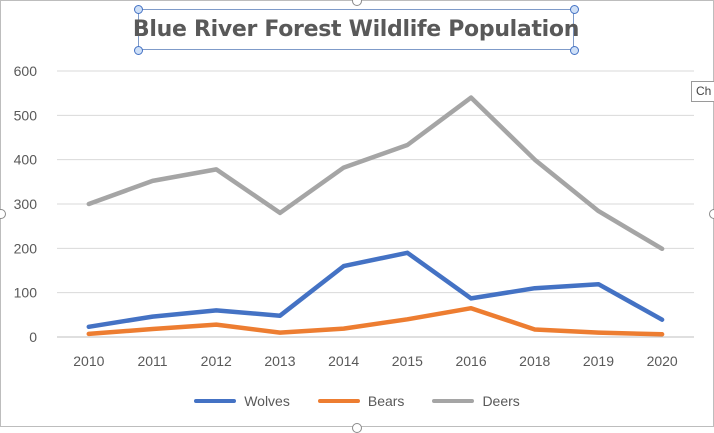 The height and width of the screenshot is (433, 714). Describe the element at coordinates (88, 361) in the screenshot. I see `x-tick-label: 2010` at that location.